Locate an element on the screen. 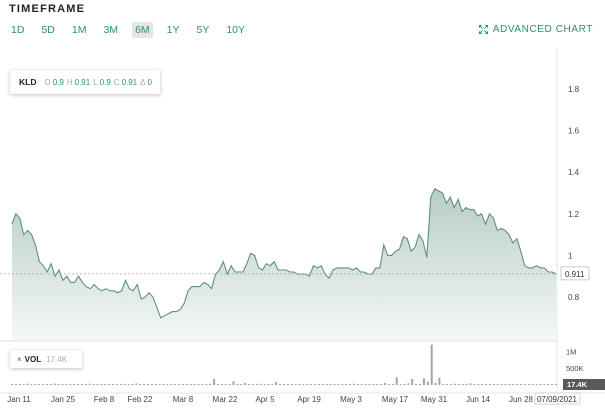 The height and width of the screenshot is (413, 605). last-date-badge is located at coordinates (557, 398).